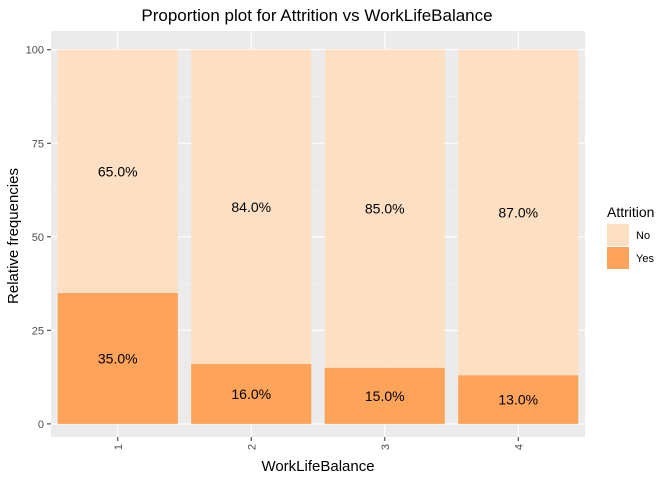 Image resolution: width=672 pixels, height=480 pixels. What do you see at coordinates (630, 236) in the screenshot?
I see `legend: Attrition No Yes` at bounding box center [630, 236].